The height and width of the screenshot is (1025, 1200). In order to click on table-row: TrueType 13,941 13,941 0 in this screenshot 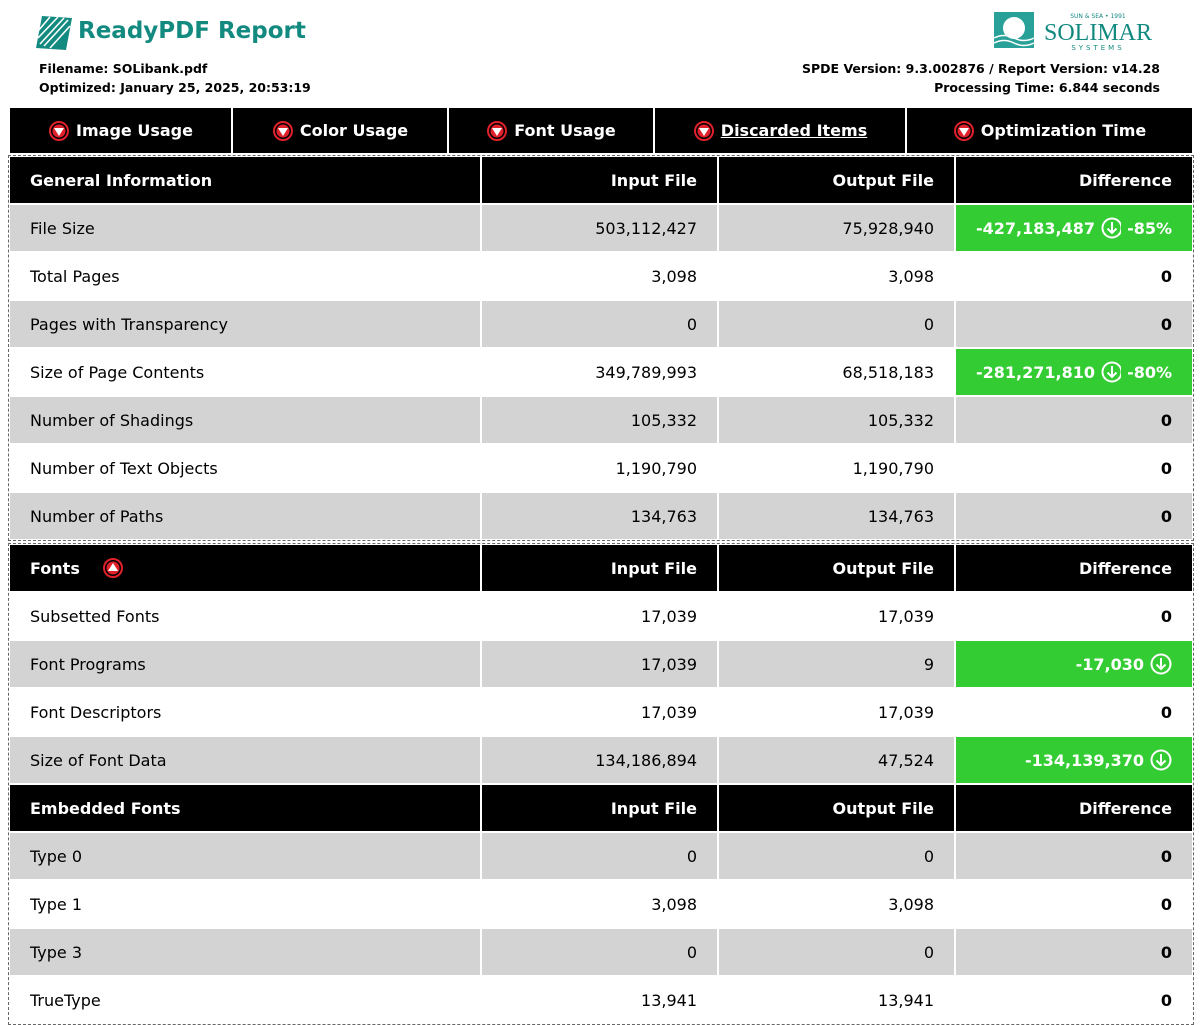, I will do `click(601, 1000)`.